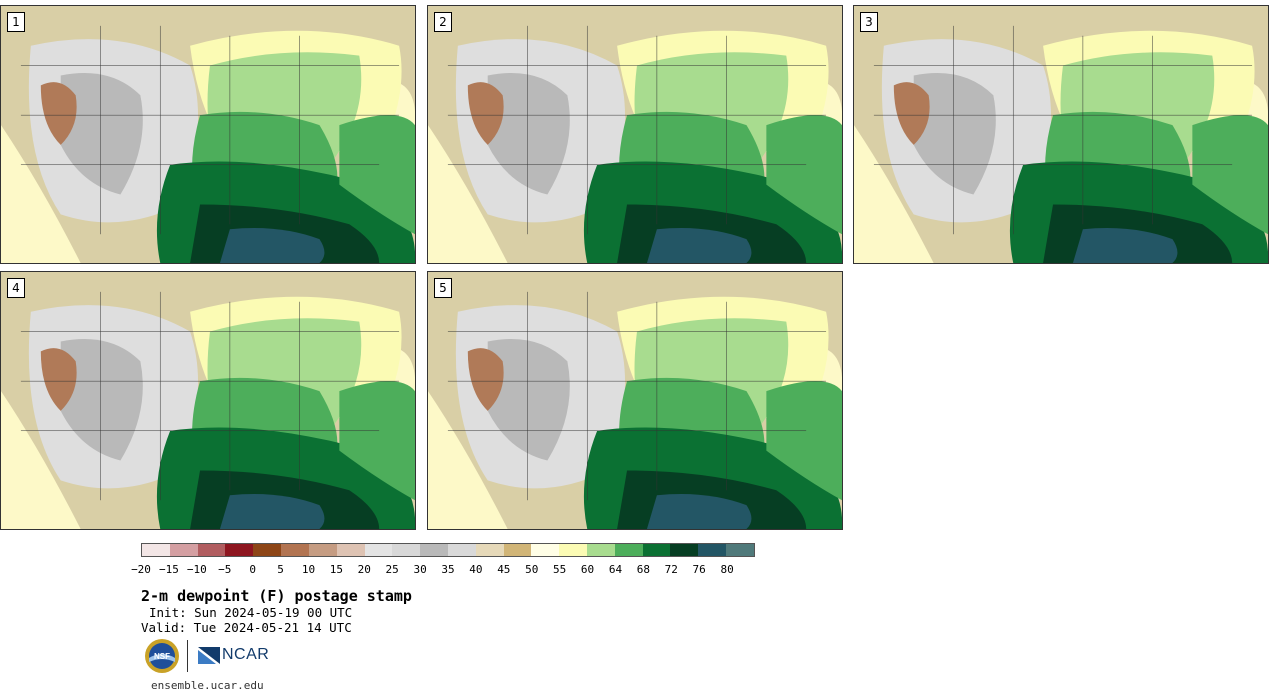 This screenshot has width=1280, height=696. What do you see at coordinates (420, 569) in the screenshot?
I see `colorbar-tick-label: 30` at bounding box center [420, 569].